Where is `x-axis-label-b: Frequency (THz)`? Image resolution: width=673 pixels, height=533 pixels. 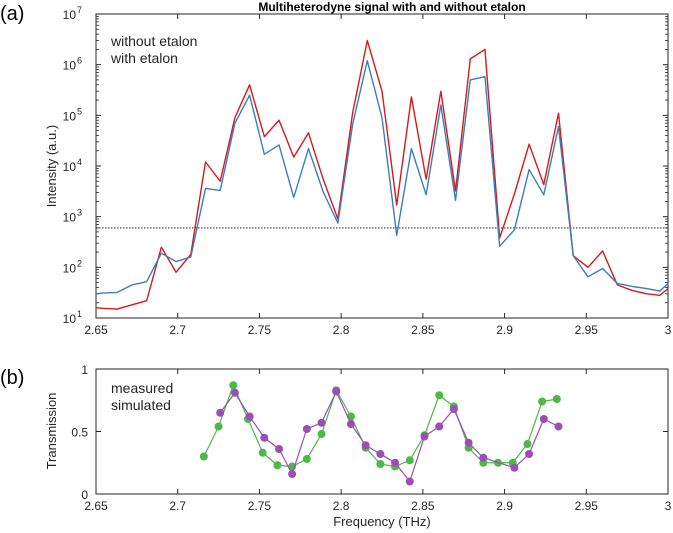
x-axis-label-b: Frequency (THz) is located at coordinates (382, 521).